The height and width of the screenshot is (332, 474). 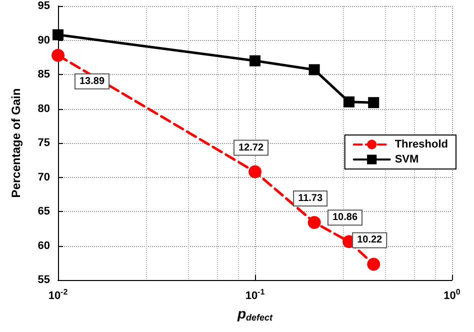 What do you see at coordinates (406, 160) in the screenshot?
I see `legend-label: SVM` at bounding box center [406, 160].